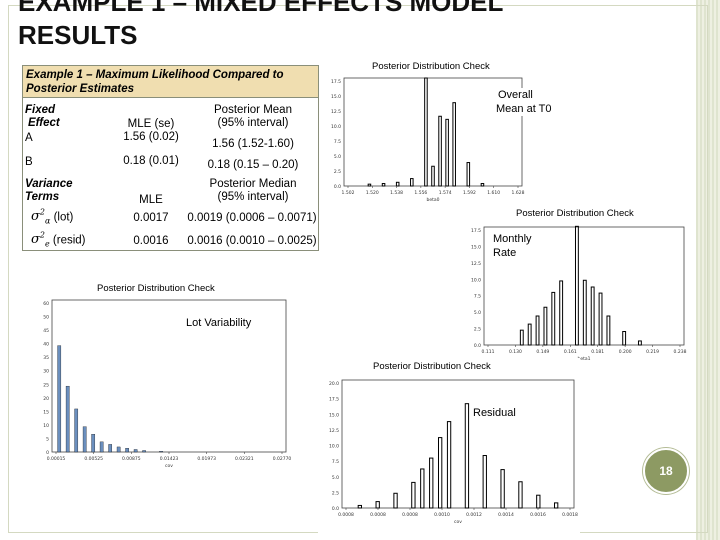 The height and width of the screenshot is (540, 720). I want to click on slide-number-badge: 18, so click(666, 471).